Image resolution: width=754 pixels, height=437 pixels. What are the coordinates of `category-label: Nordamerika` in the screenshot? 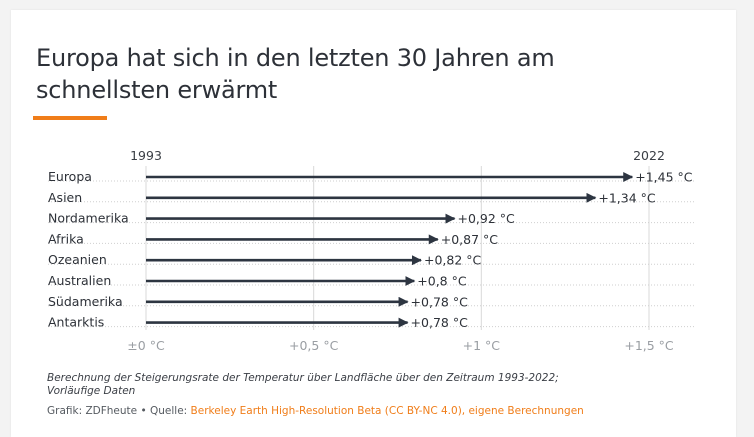 It's located at (88, 218).